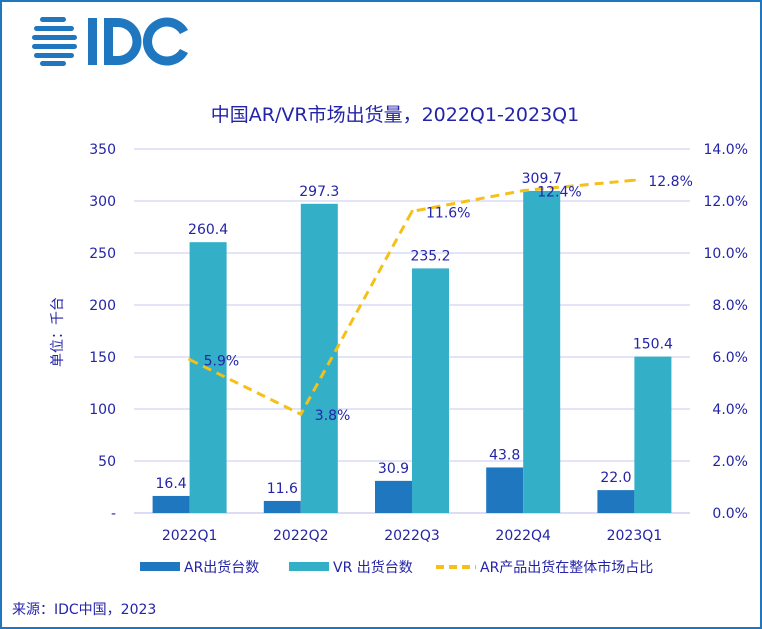 Image resolution: width=762 pixels, height=629 pixels. Describe the element at coordinates (222, 362) in the screenshot. I see `share-data-label: 5.9%` at that location.